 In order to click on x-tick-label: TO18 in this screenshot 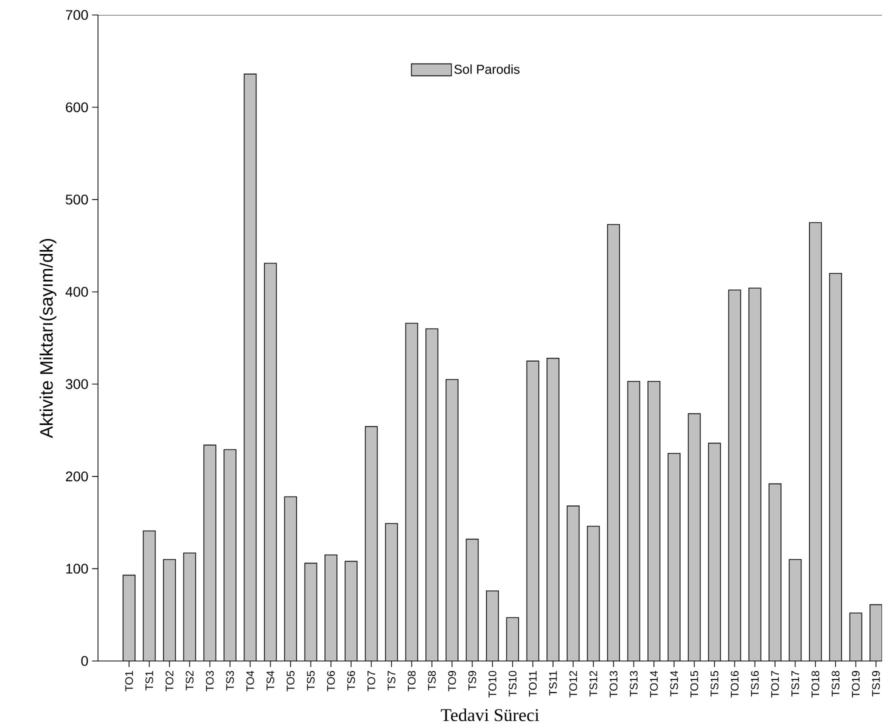, I will do `click(816, 684)`.